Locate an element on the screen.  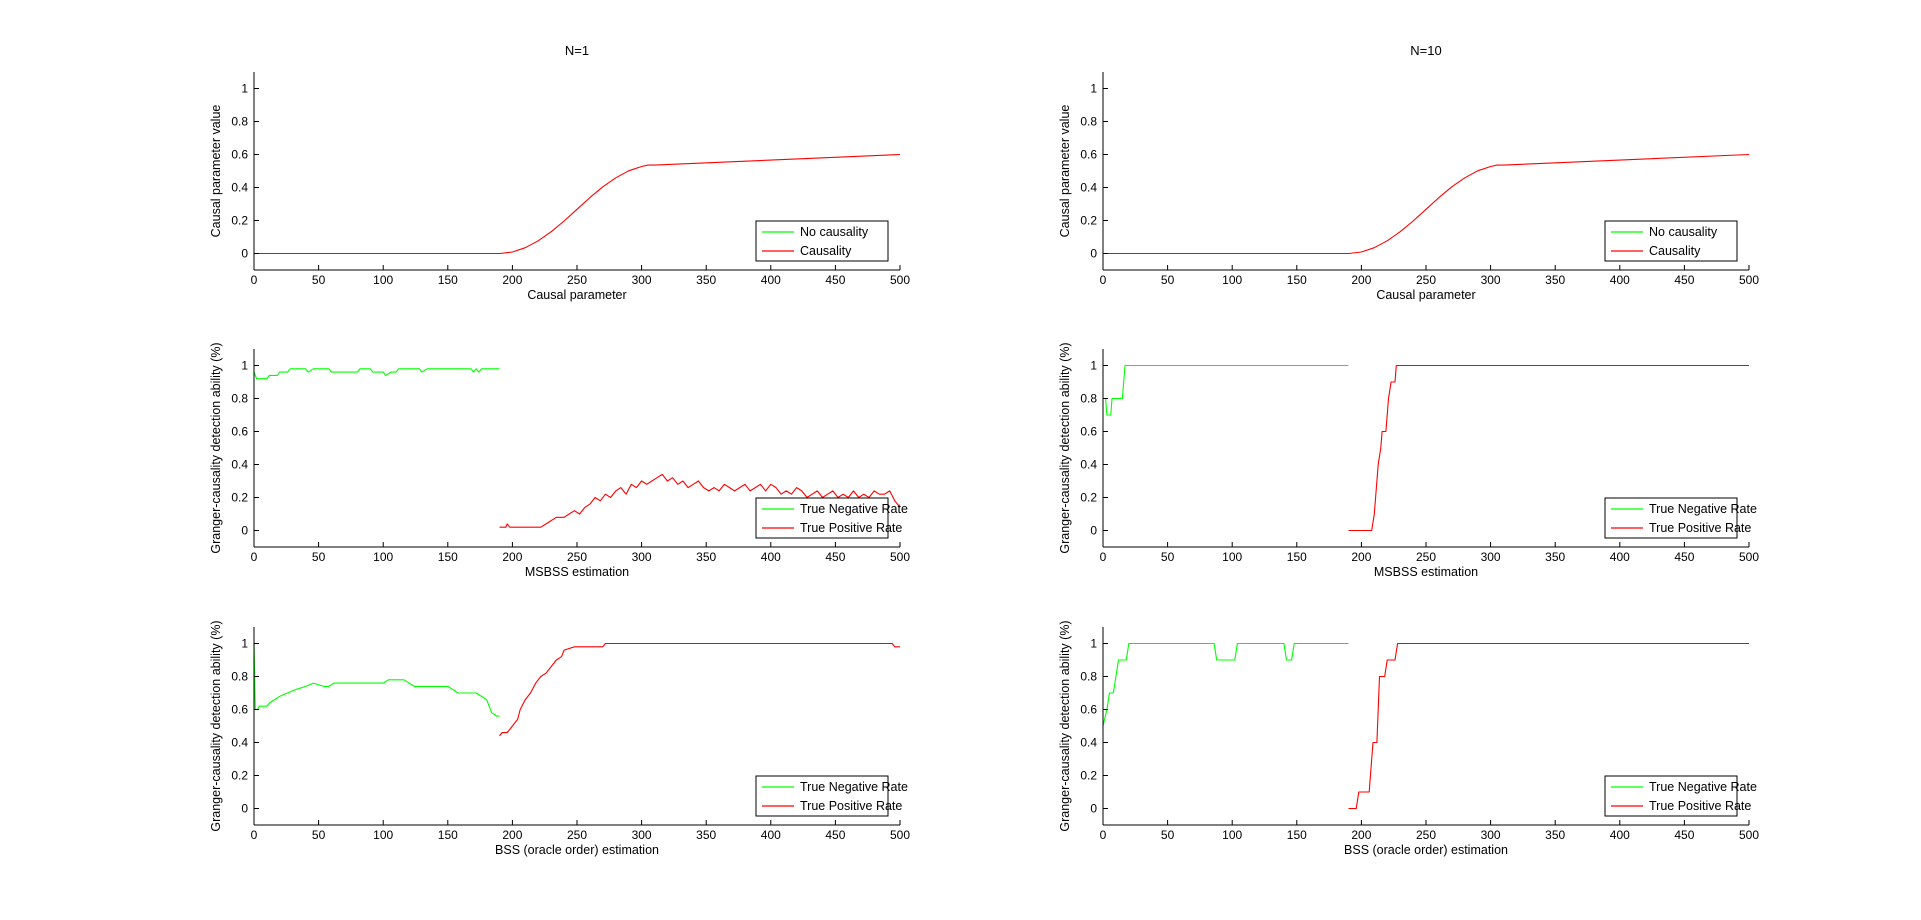
x-axis-label: MSBSS estimation is located at coordinates (1426, 572).